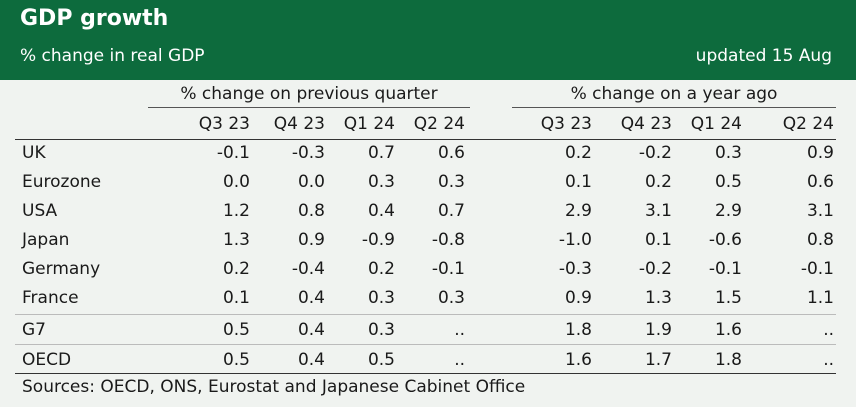 The width and height of the screenshot is (856, 407). What do you see at coordinates (61, 269) in the screenshot?
I see `row-label: Germany` at bounding box center [61, 269].